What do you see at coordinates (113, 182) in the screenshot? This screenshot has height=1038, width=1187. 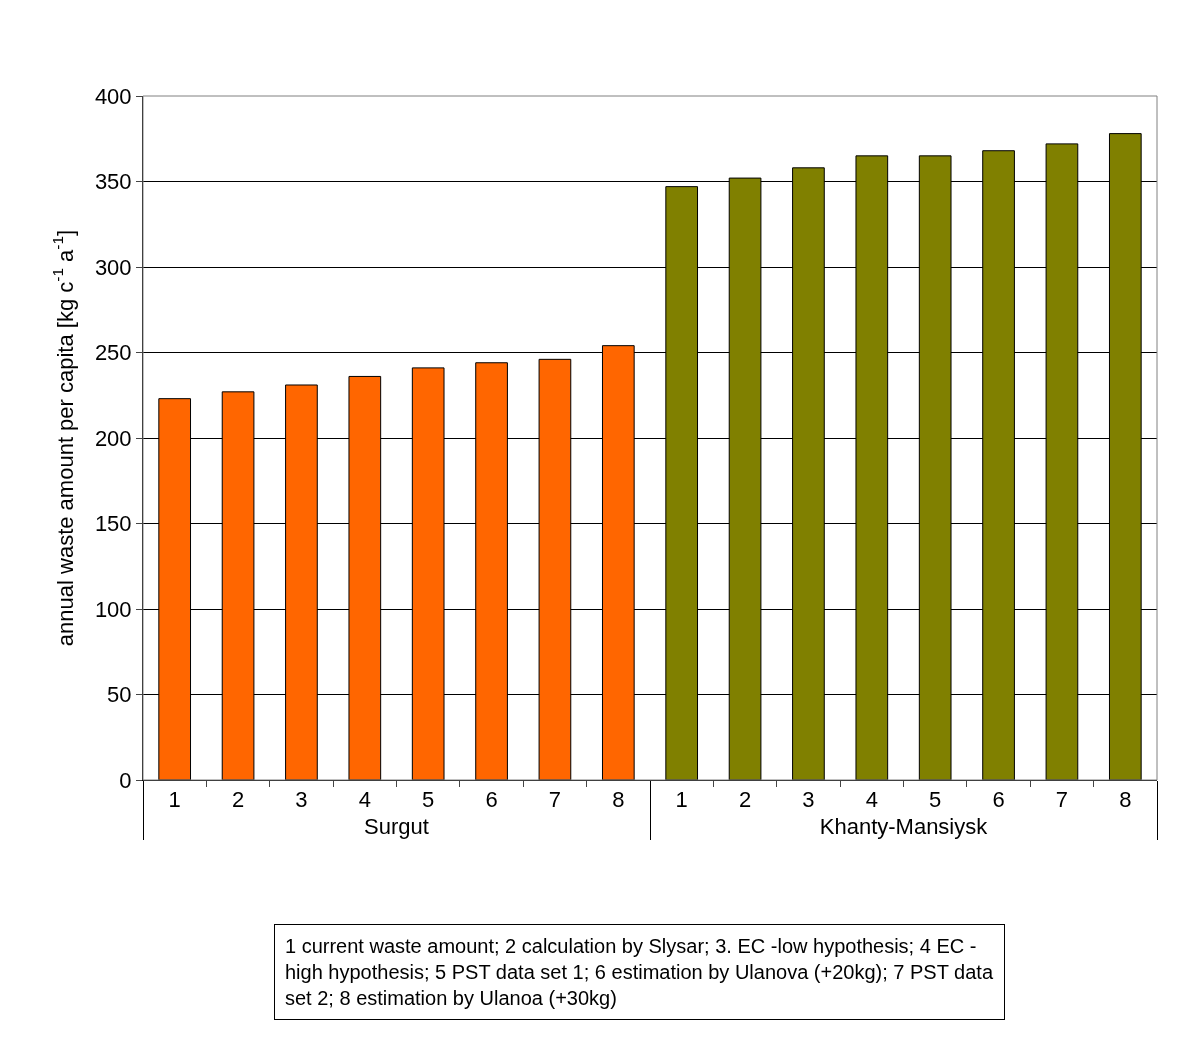 I see `y-tick-label: 350` at bounding box center [113, 182].